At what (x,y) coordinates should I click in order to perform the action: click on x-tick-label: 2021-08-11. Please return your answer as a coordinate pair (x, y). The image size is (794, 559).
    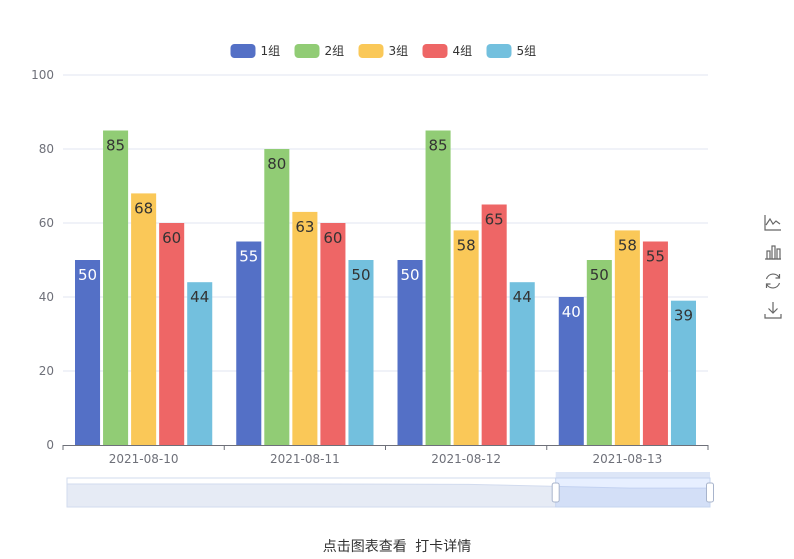
    Looking at the image, I should click on (305, 459).